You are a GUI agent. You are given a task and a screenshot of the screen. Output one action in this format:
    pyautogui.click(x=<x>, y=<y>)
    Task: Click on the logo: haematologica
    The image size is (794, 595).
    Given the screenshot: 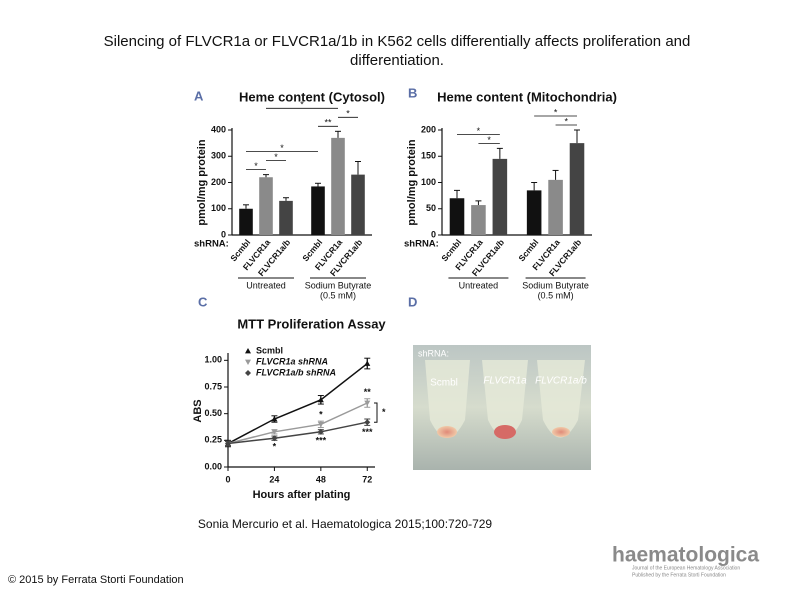 What is the action you would take?
    pyautogui.click(x=685, y=555)
    